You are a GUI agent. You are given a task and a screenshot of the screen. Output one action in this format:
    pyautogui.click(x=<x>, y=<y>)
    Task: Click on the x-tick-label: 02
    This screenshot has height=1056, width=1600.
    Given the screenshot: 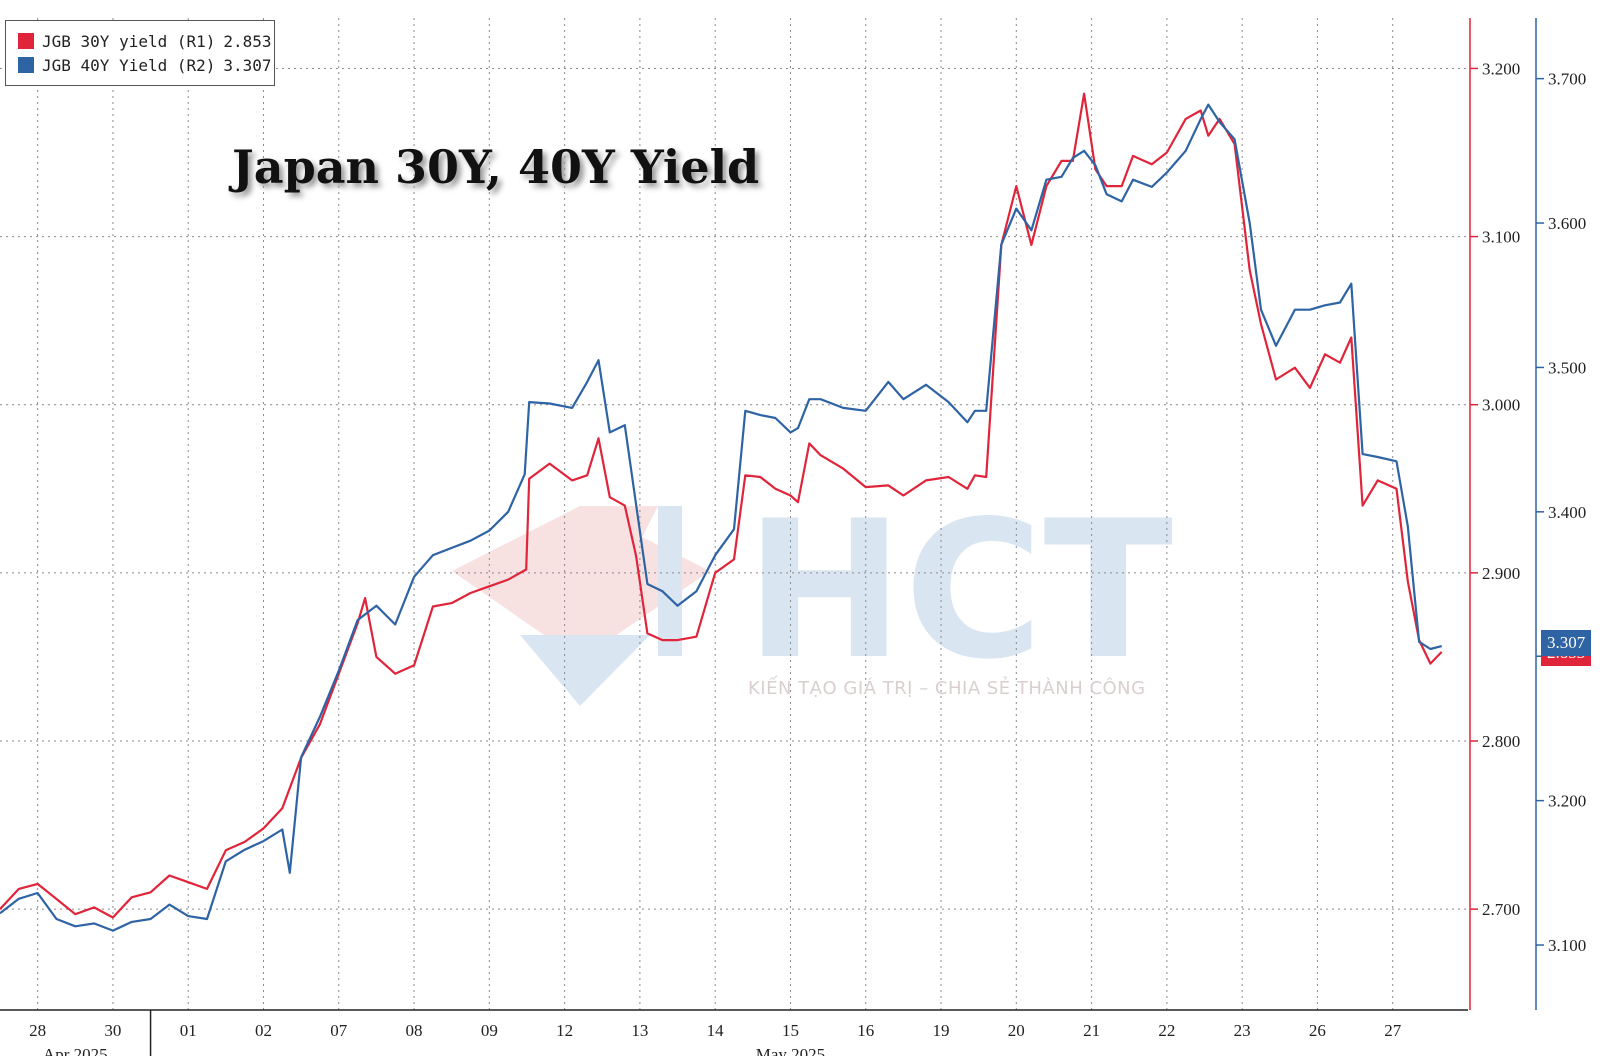 What is the action you would take?
    pyautogui.click(x=263, y=1030)
    